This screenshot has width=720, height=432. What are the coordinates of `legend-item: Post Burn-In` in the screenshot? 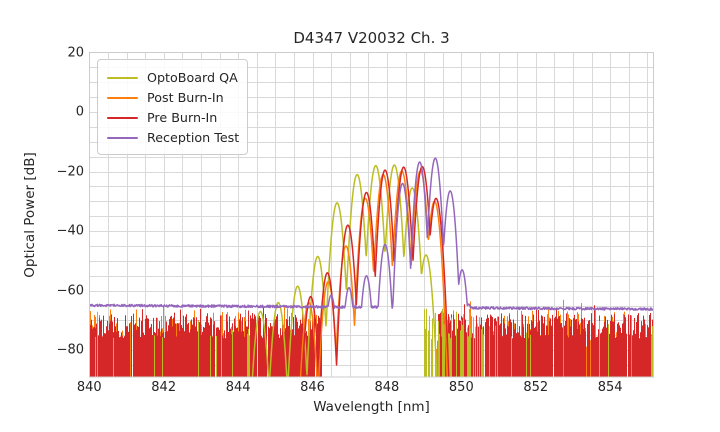 It's located at (177, 98).